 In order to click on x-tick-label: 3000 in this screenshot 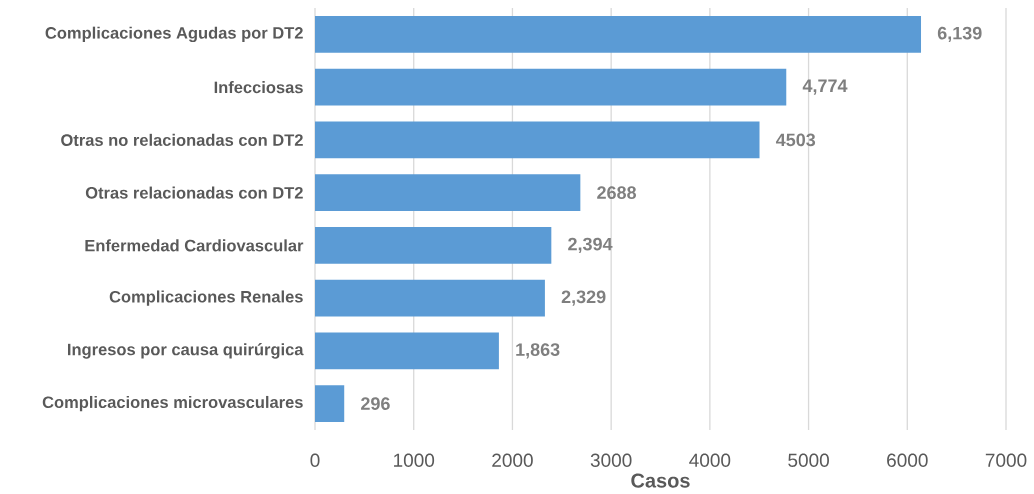, I will do `click(611, 460)`.